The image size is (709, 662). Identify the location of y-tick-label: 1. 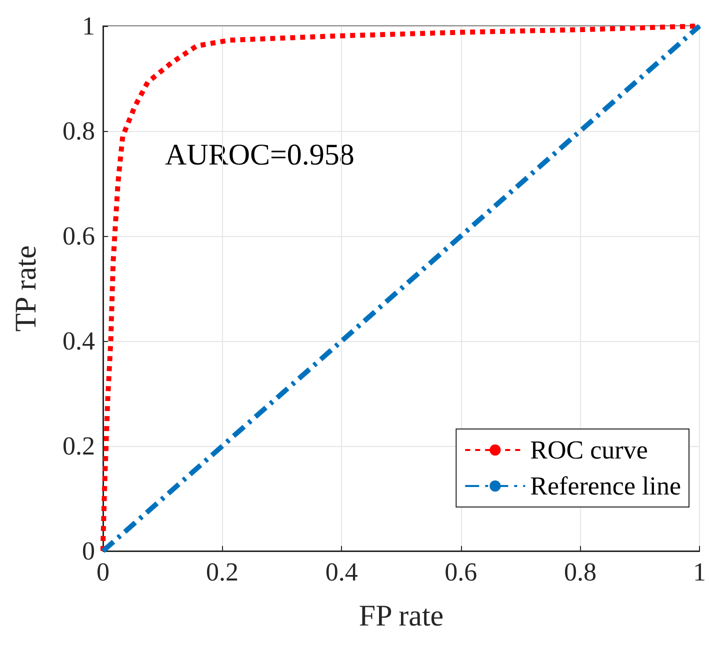
(88, 26).